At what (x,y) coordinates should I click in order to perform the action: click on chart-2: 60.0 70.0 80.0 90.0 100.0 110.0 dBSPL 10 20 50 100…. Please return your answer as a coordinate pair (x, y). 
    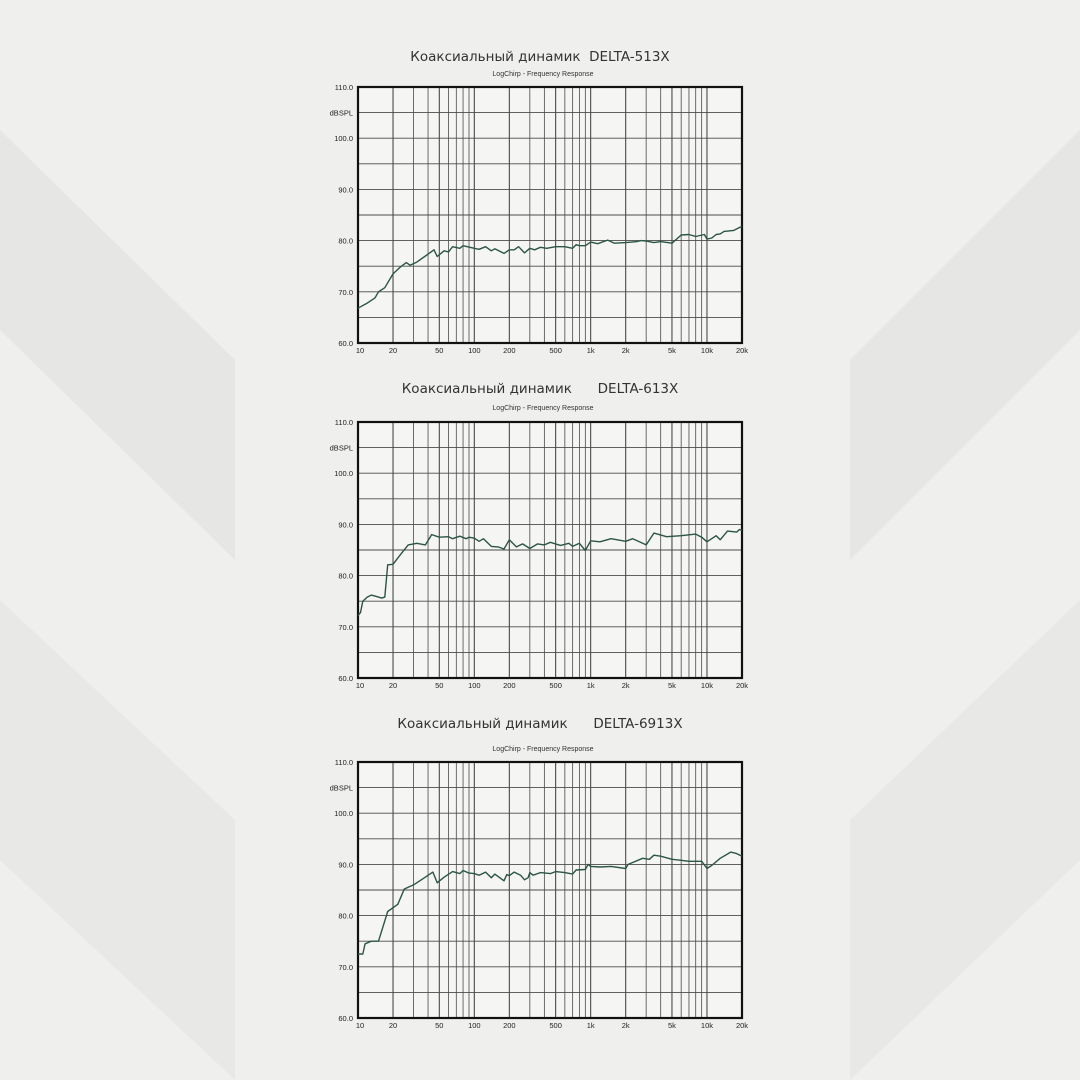
    Looking at the image, I should click on (539, 554).